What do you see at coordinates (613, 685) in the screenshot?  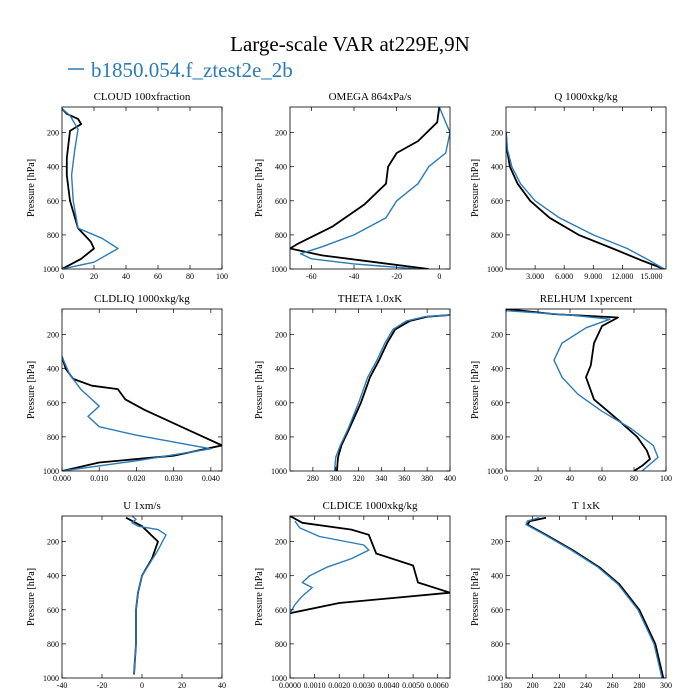 I see `x-tick-label: 260` at bounding box center [613, 685].